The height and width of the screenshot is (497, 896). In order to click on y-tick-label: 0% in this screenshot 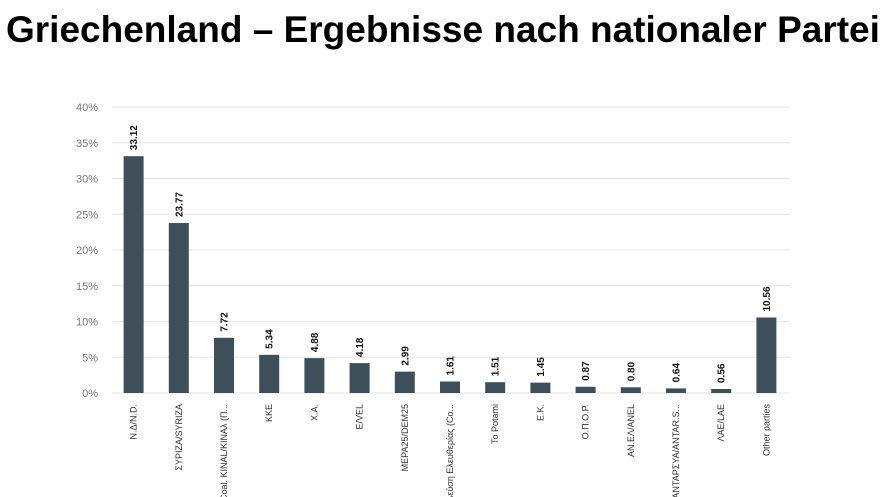, I will do `click(90, 394)`.